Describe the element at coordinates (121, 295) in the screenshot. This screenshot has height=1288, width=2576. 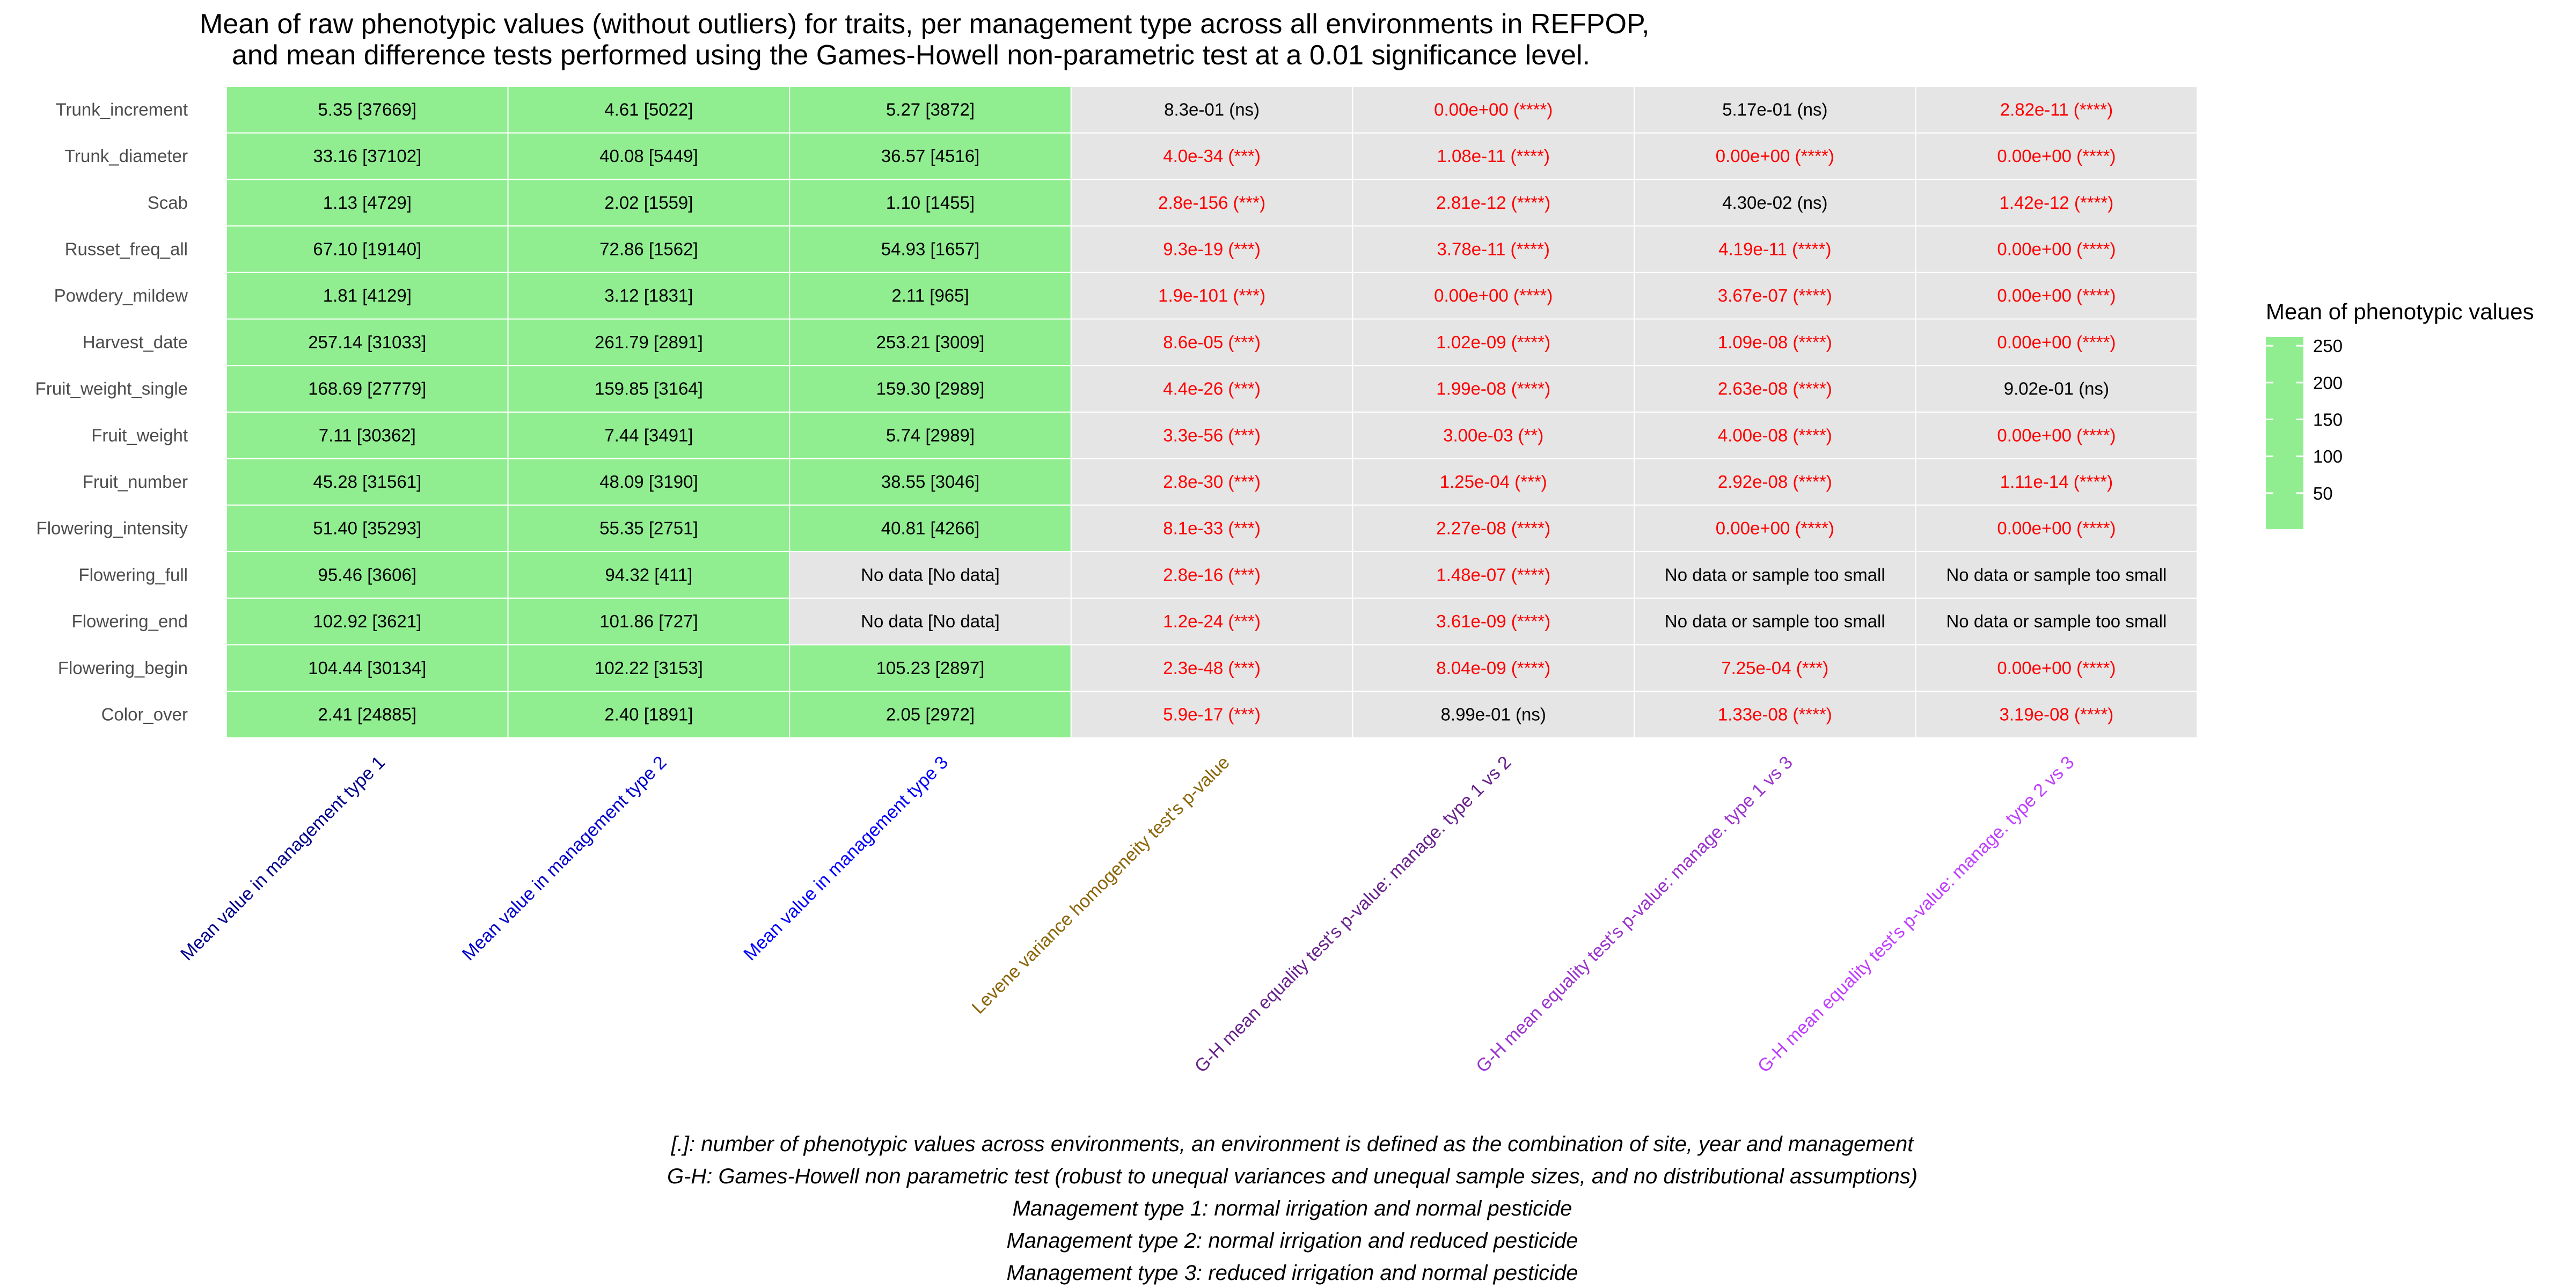
I see `row-label: Powdery_mildew` at that location.